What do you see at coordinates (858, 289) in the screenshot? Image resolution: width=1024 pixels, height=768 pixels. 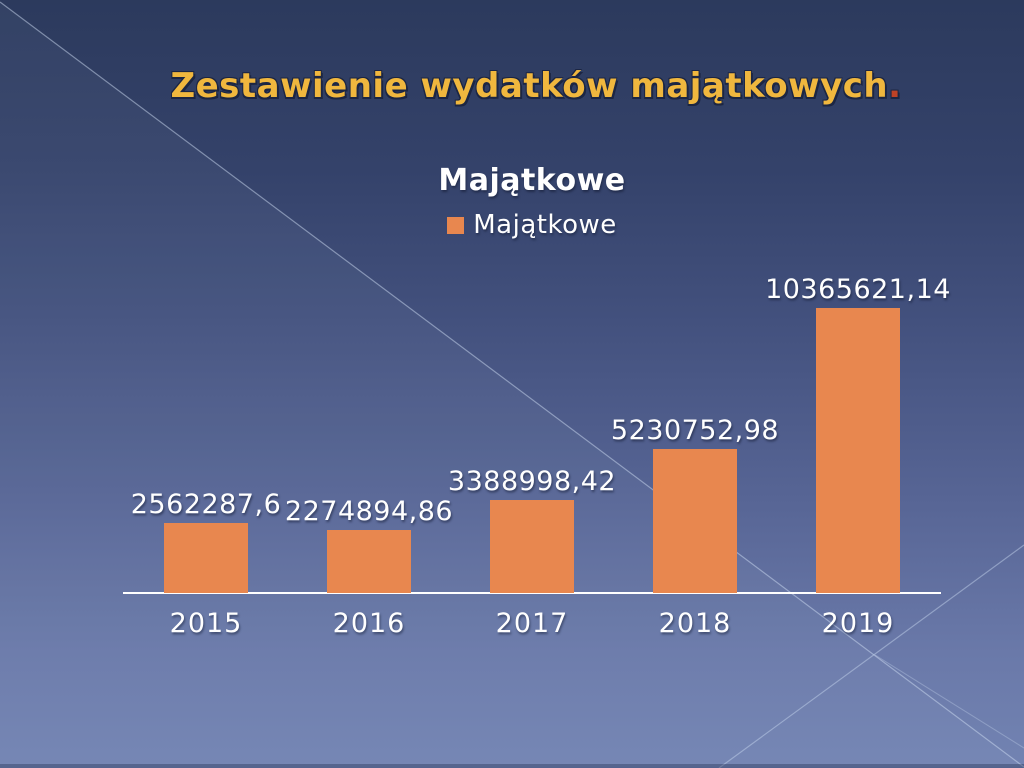 I see `value-label-2019: 10365621,14` at bounding box center [858, 289].